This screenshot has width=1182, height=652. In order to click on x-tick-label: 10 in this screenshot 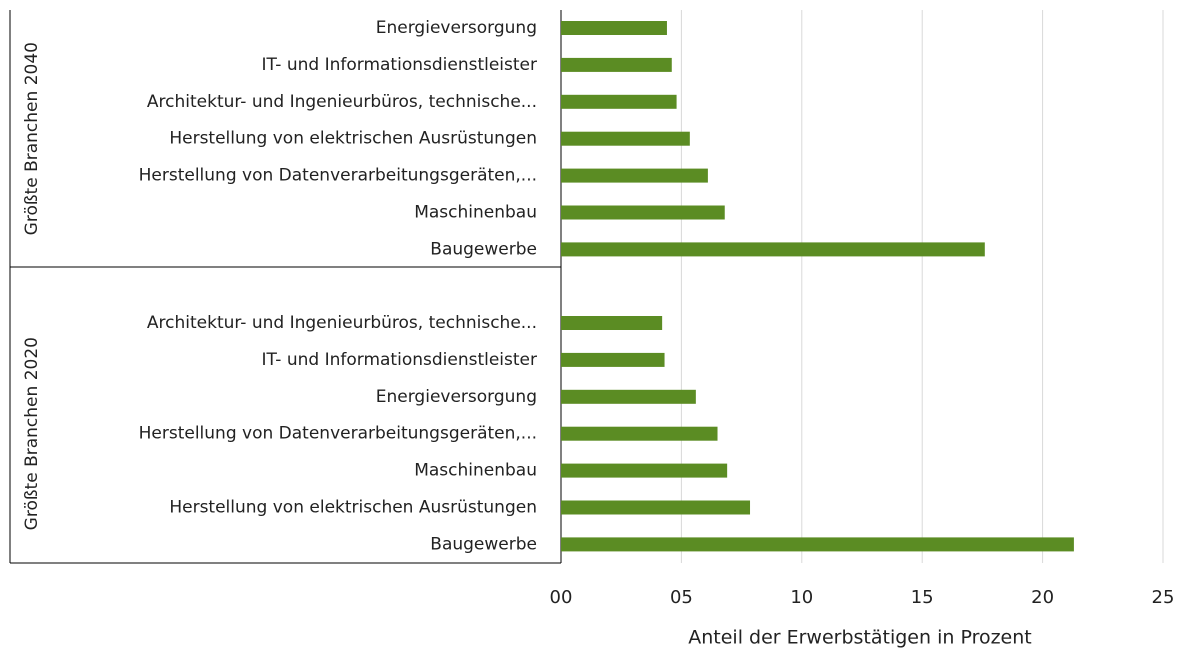, I will do `click(801, 597)`.